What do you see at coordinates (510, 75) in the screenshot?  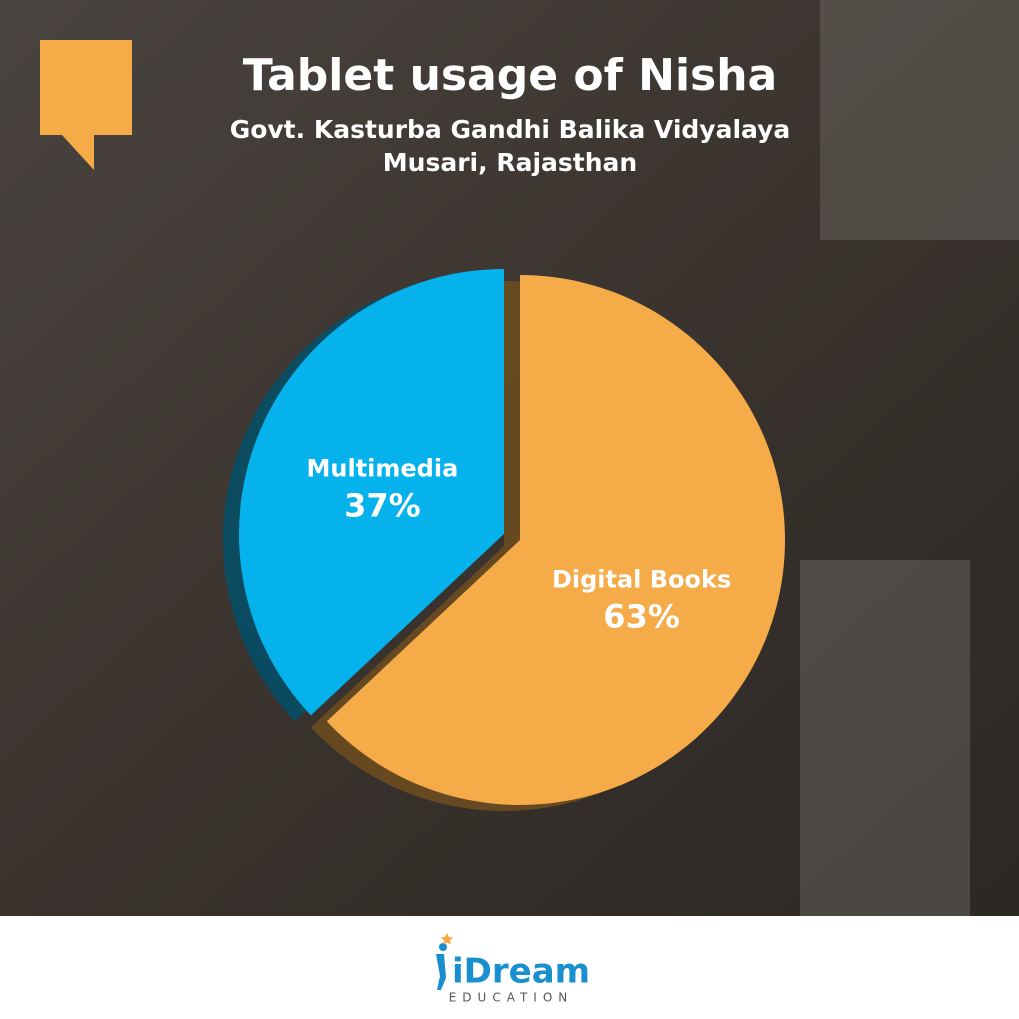 I see `chart-title: Tablet usage of Nisha` at bounding box center [510, 75].